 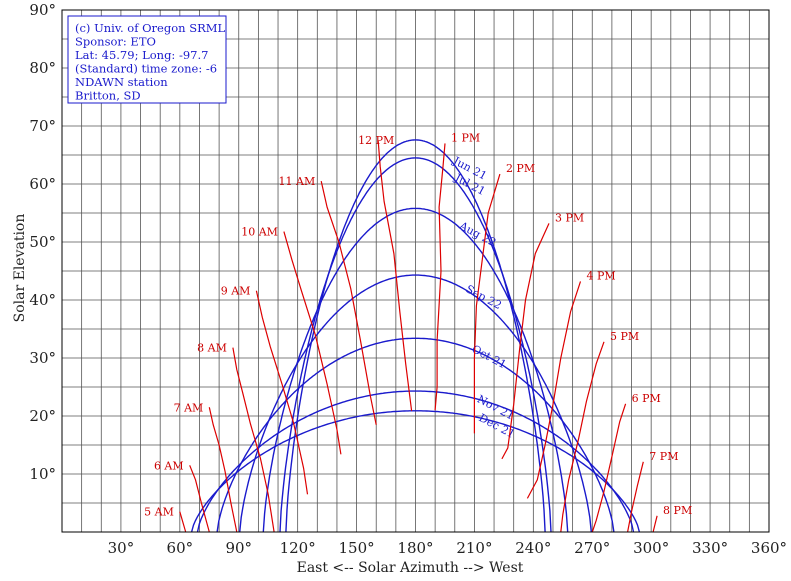 What do you see at coordinates (259, 232) in the screenshot?
I see `hour-label: 10 AM` at bounding box center [259, 232].